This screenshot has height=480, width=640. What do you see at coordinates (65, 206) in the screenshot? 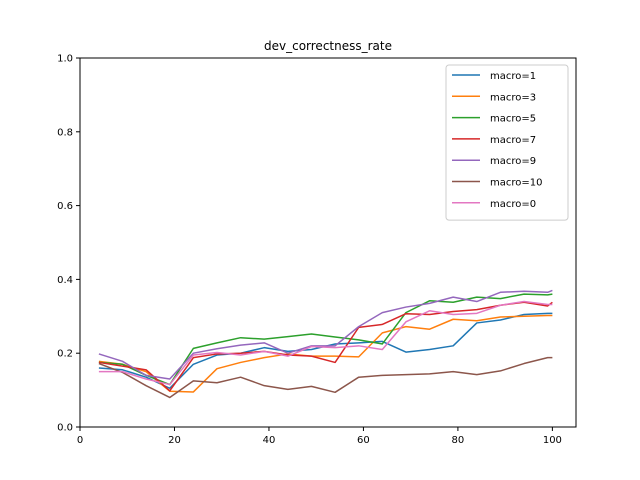
I see `y-tick-label: 0.6` at bounding box center [65, 206].